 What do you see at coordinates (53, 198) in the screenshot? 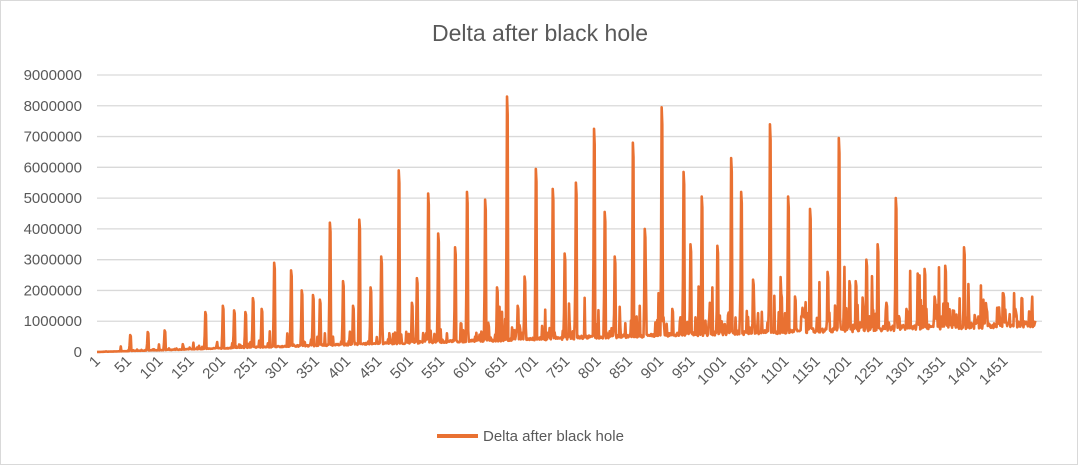
I see `y-tick-label: 5000000` at bounding box center [53, 198].